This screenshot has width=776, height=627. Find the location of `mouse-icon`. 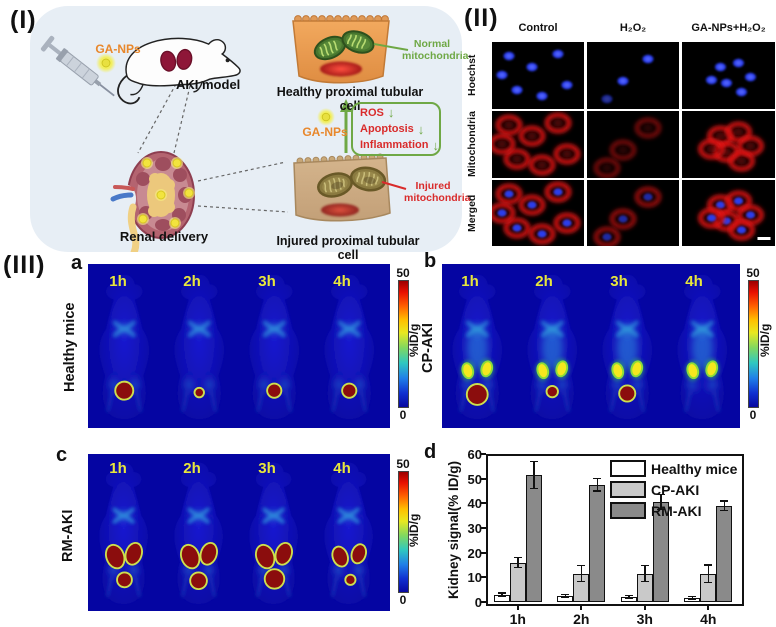

mouse-icon is located at coordinates (179, 71).